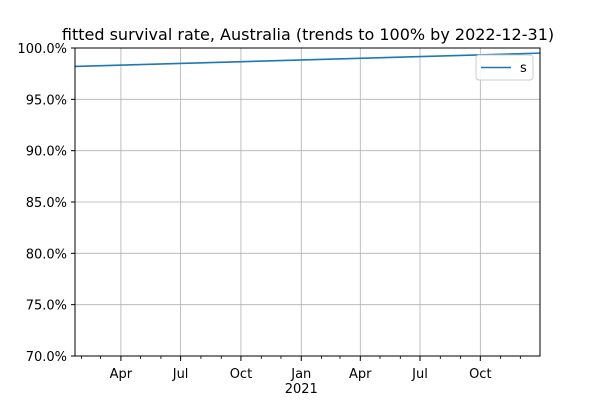 This screenshot has width=600, height=400. Describe the element at coordinates (46, 254) in the screenshot. I see `y-tick-label: 80.0%` at that location.